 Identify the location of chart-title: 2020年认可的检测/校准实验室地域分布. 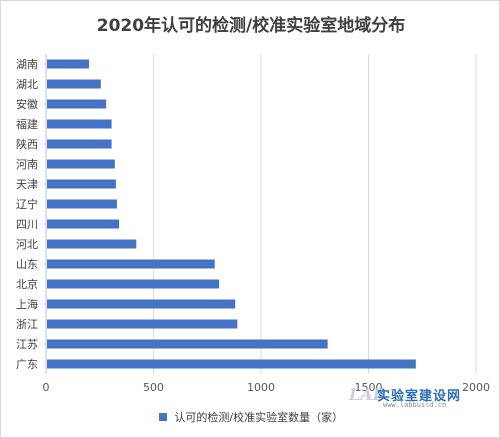
(251, 26).